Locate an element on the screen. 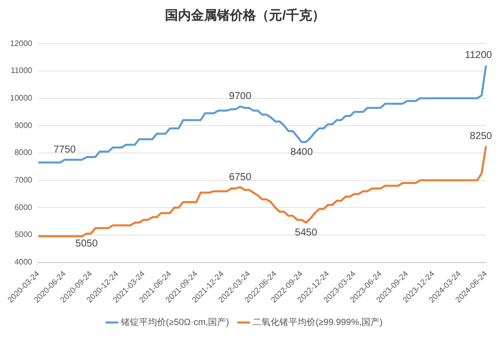 This screenshot has width=500, height=339. y-tick-label: 10000 is located at coordinates (21, 97).